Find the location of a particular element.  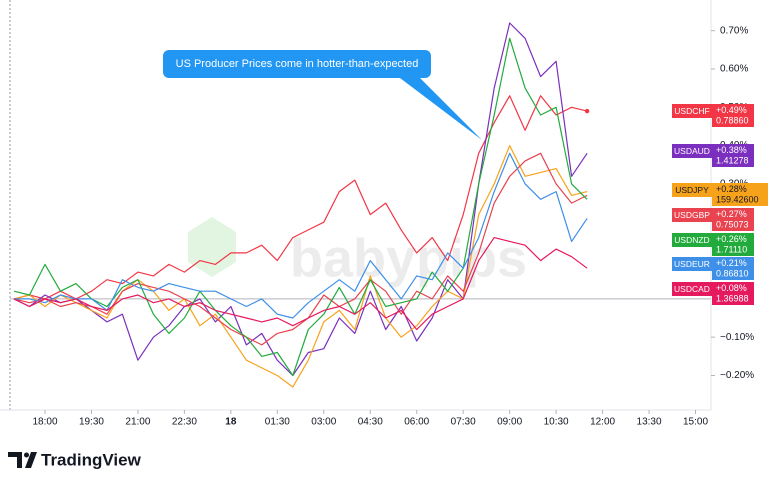

x-tick-label: 19:30 is located at coordinates (91, 422).